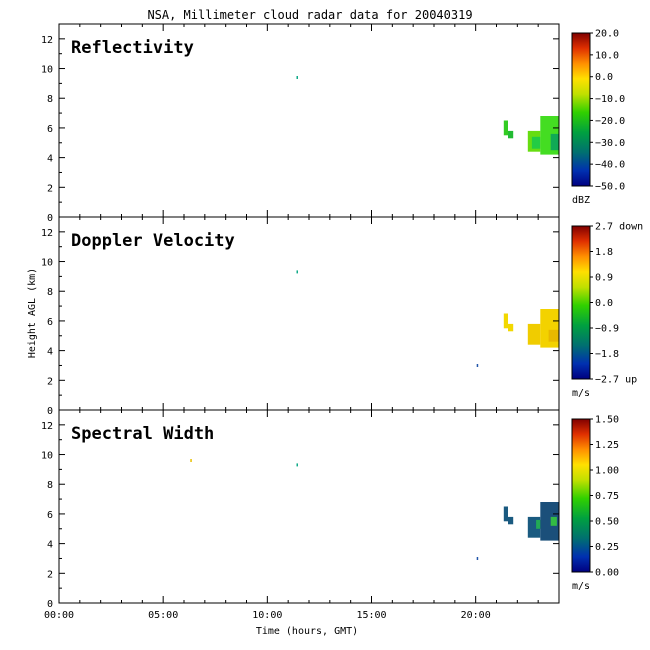 Image resolution: width=650 pixels, height=650 pixels. What do you see at coordinates (50, 485) in the screenshot?
I see `panel-3-ytick-label-4: 8` at bounding box center [50, 485].